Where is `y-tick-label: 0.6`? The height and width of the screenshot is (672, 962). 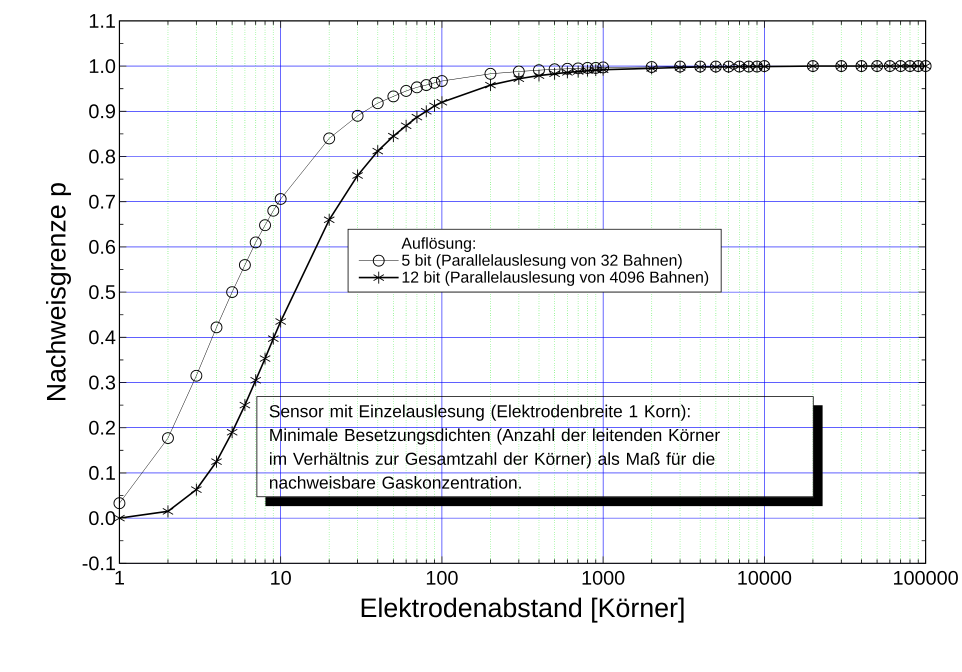
y-tick-label: 0.6 is located at coordinates (102, 247).